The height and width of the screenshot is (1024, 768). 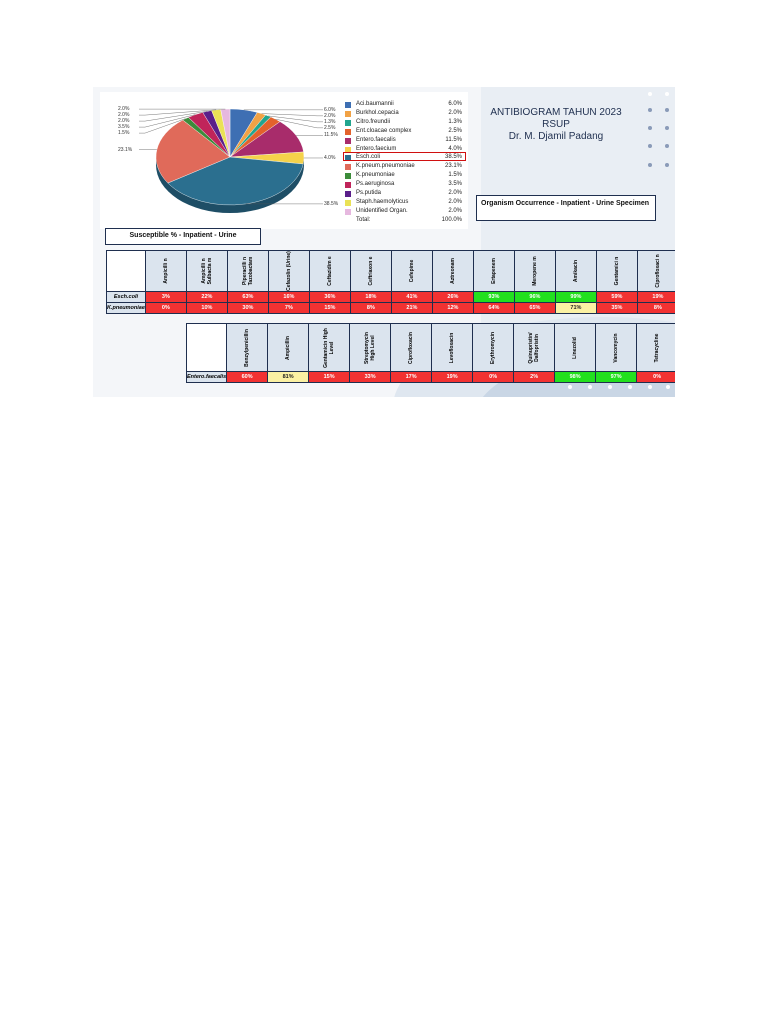 I want to click on susceptibility-cell: 99%, so click(x=575, y=297).